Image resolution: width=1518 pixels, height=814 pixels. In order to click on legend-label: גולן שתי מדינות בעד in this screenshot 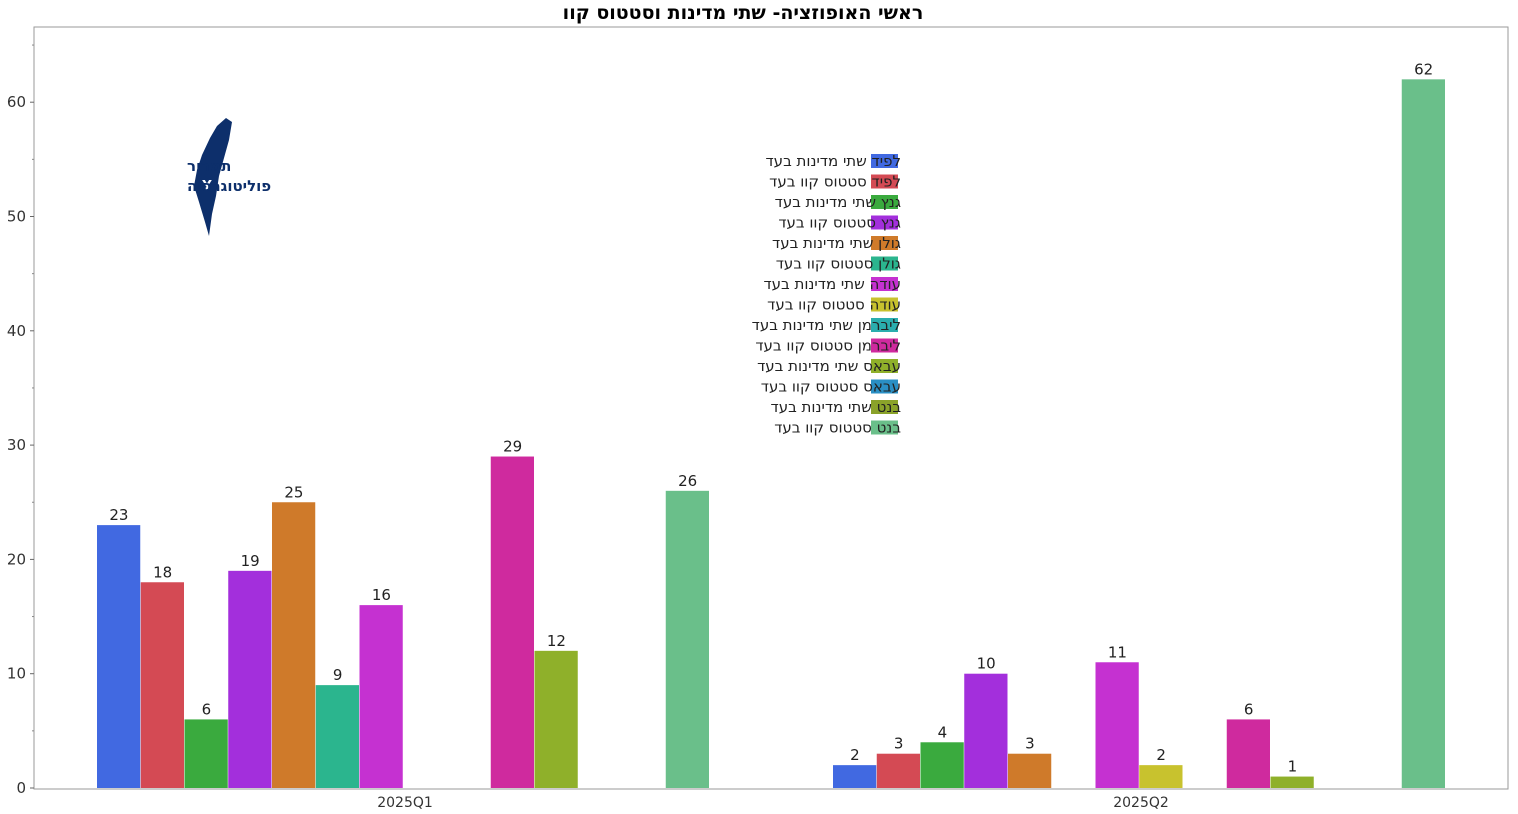, I will do `click(836, 243)`.